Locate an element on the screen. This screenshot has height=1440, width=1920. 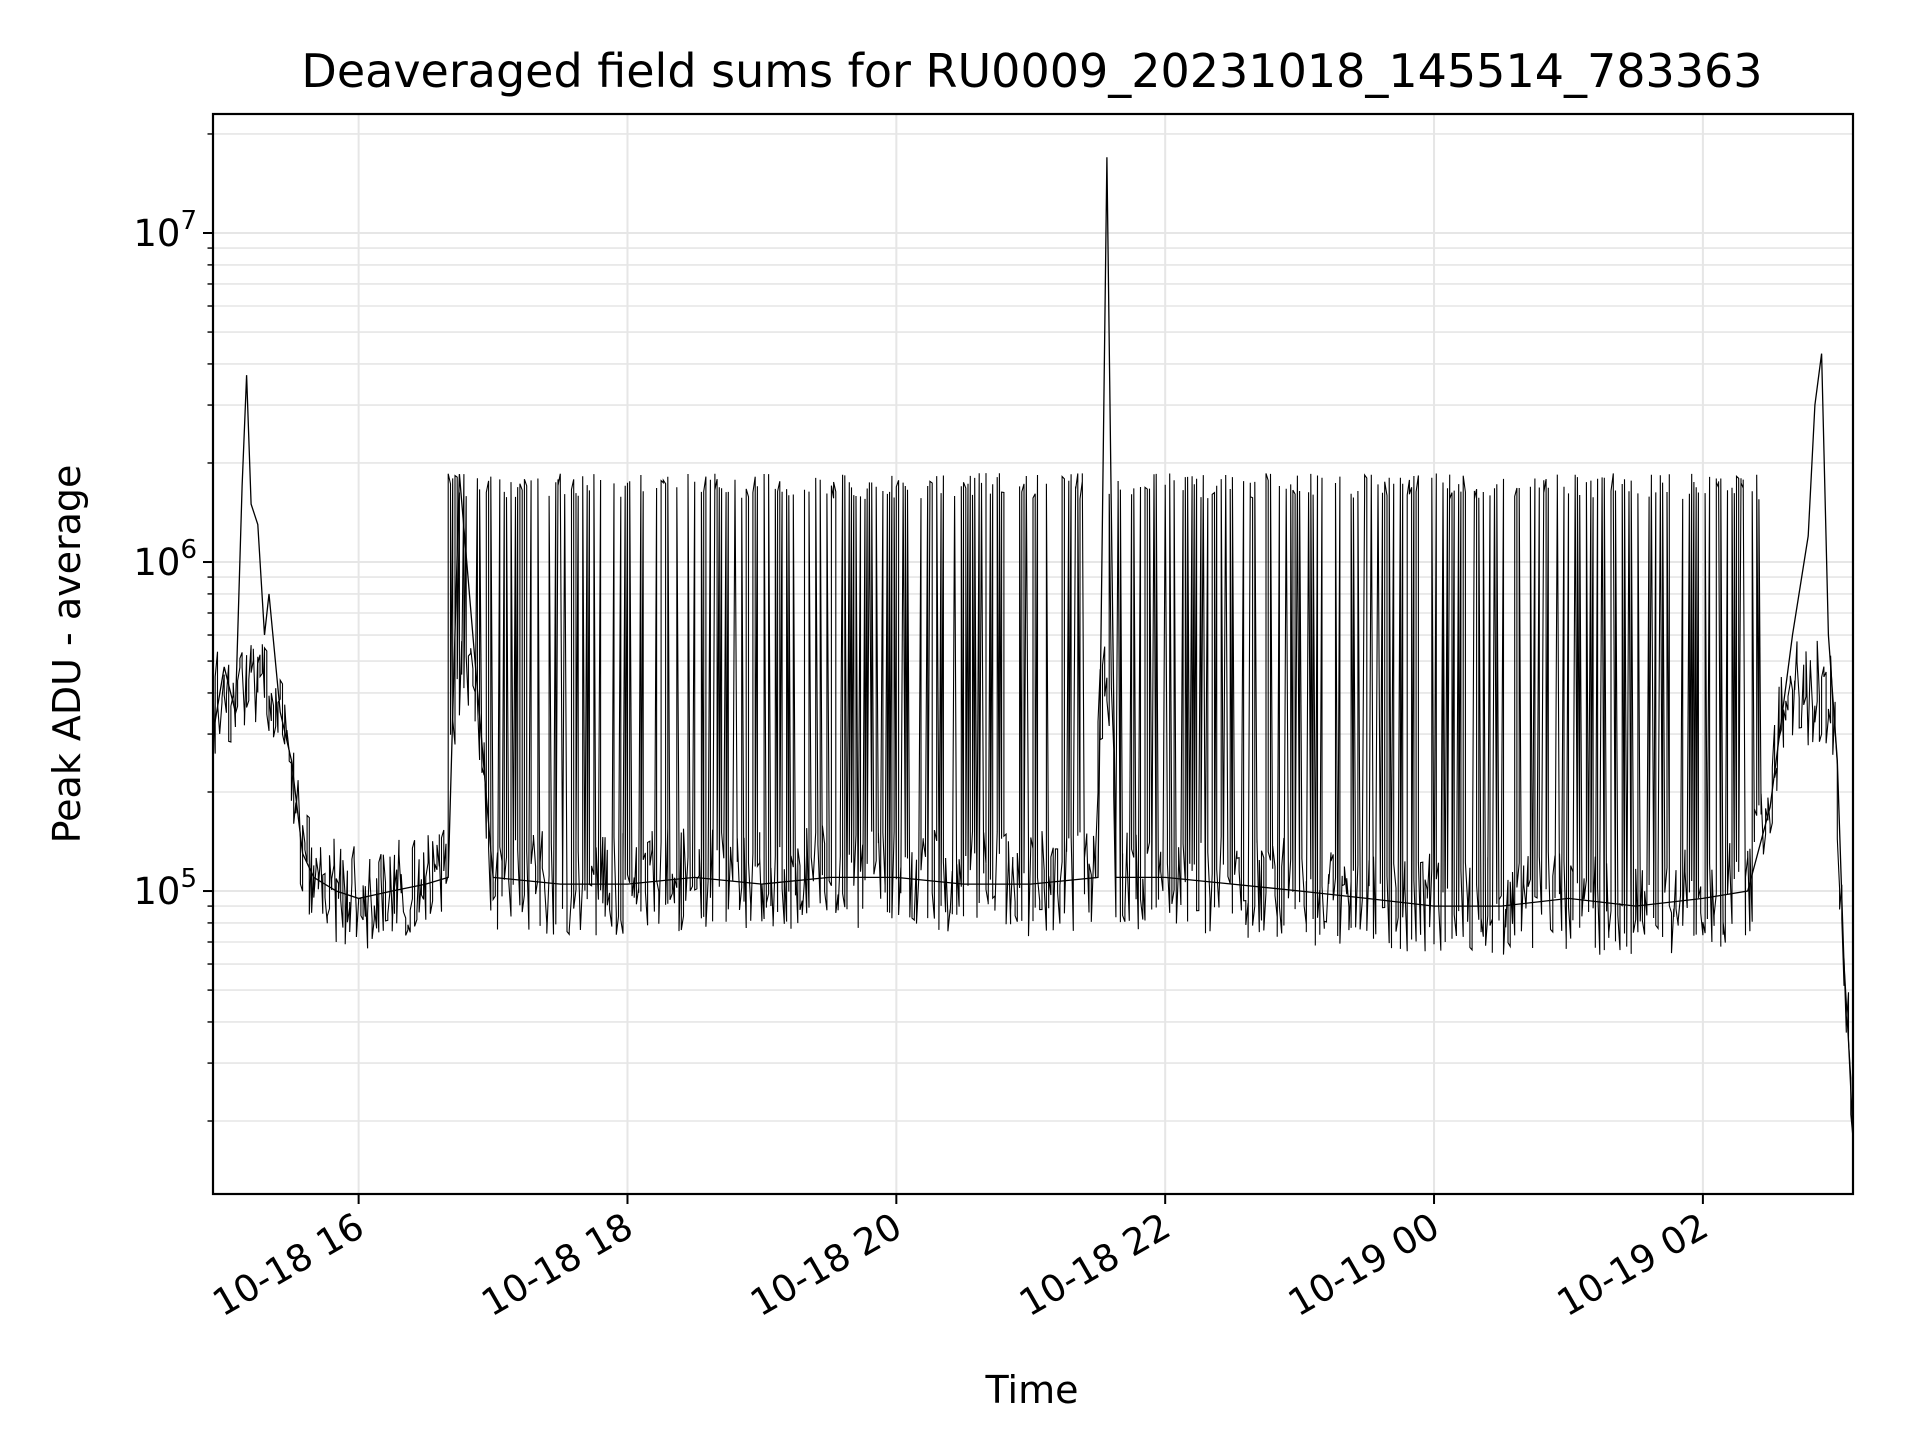
x-axis-label: Time is located at coordinates (1032, 1390).